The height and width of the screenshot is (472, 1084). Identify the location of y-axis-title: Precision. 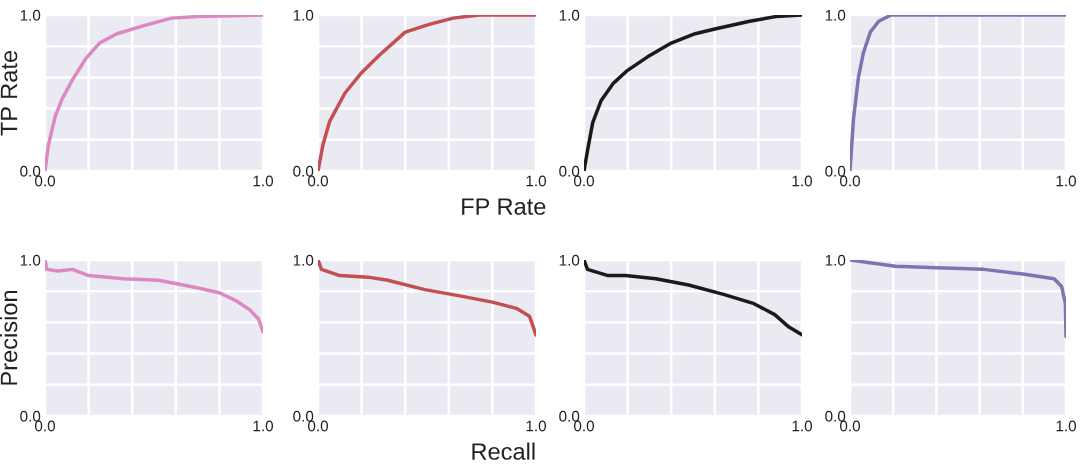
(9, 337).